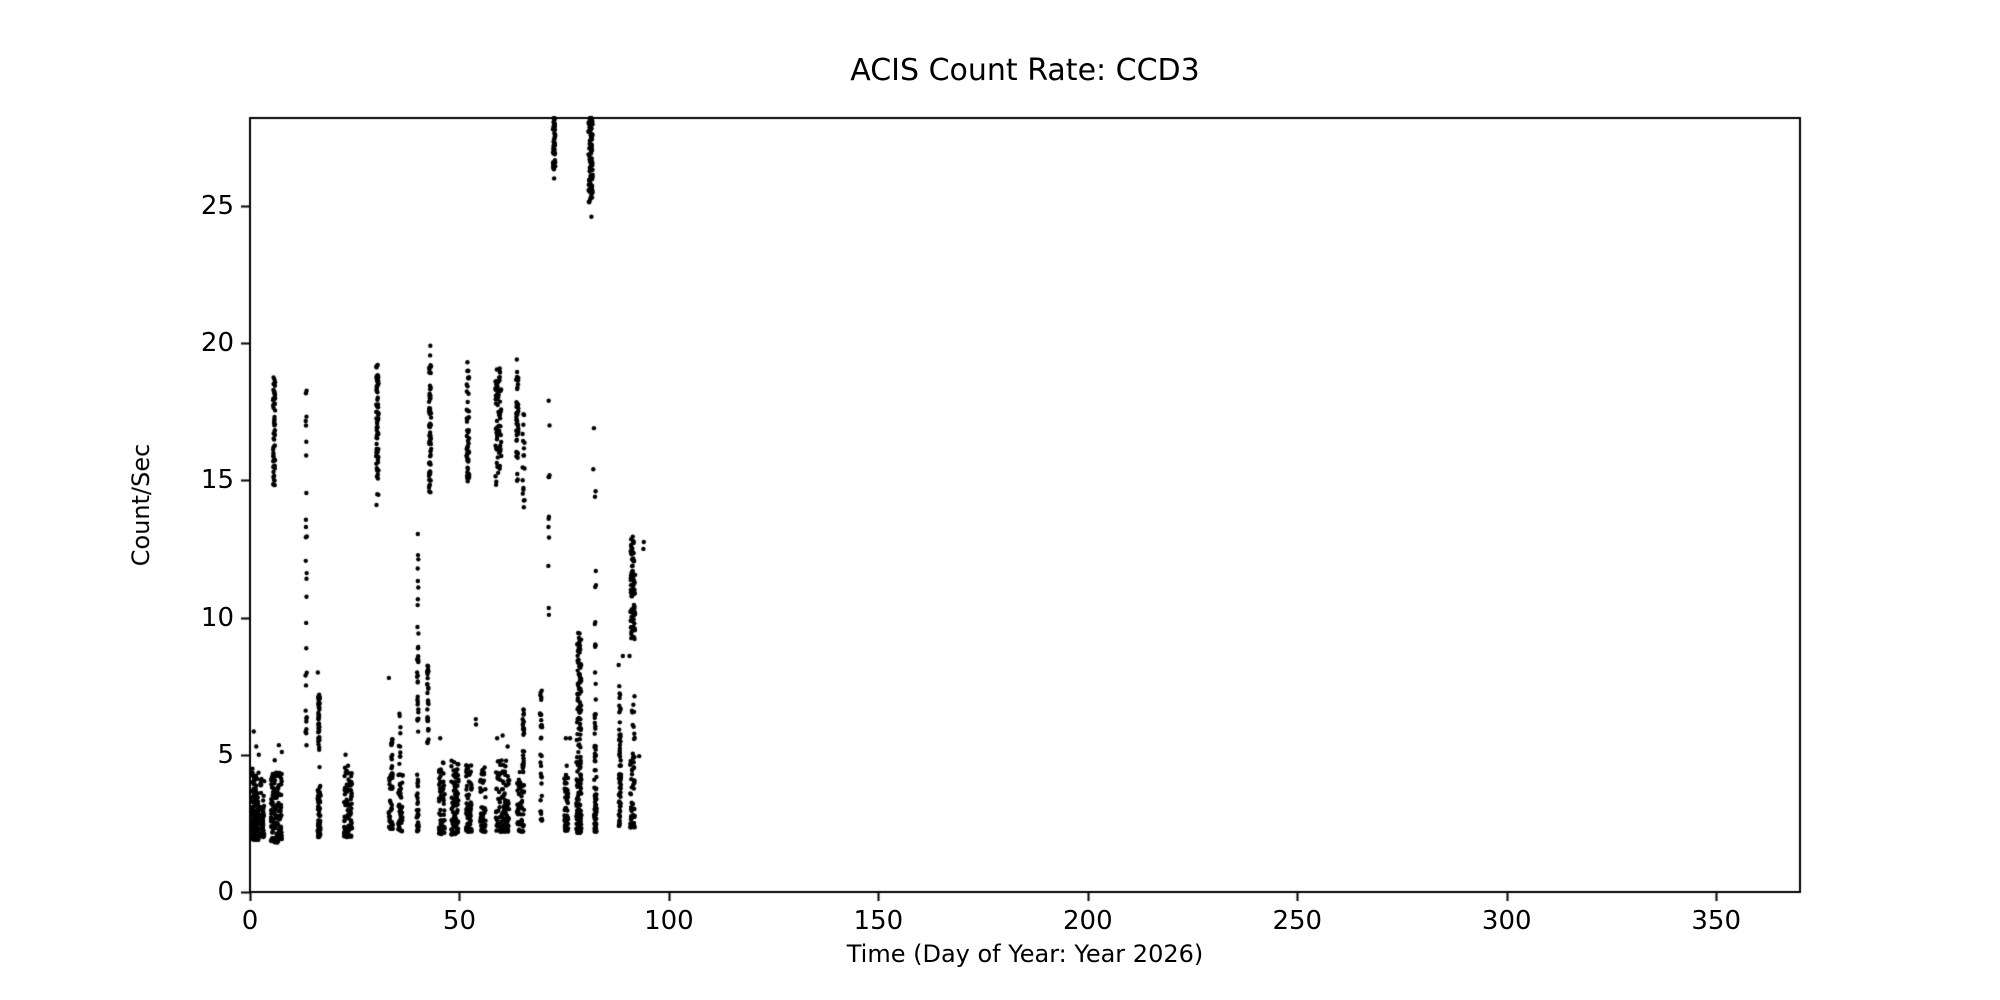 The image size is (2000, 1000). What do you see at coordinates (878, 921) in the screenshot?
I see `x-tick-label: 150` at bounding box center [878, 921].